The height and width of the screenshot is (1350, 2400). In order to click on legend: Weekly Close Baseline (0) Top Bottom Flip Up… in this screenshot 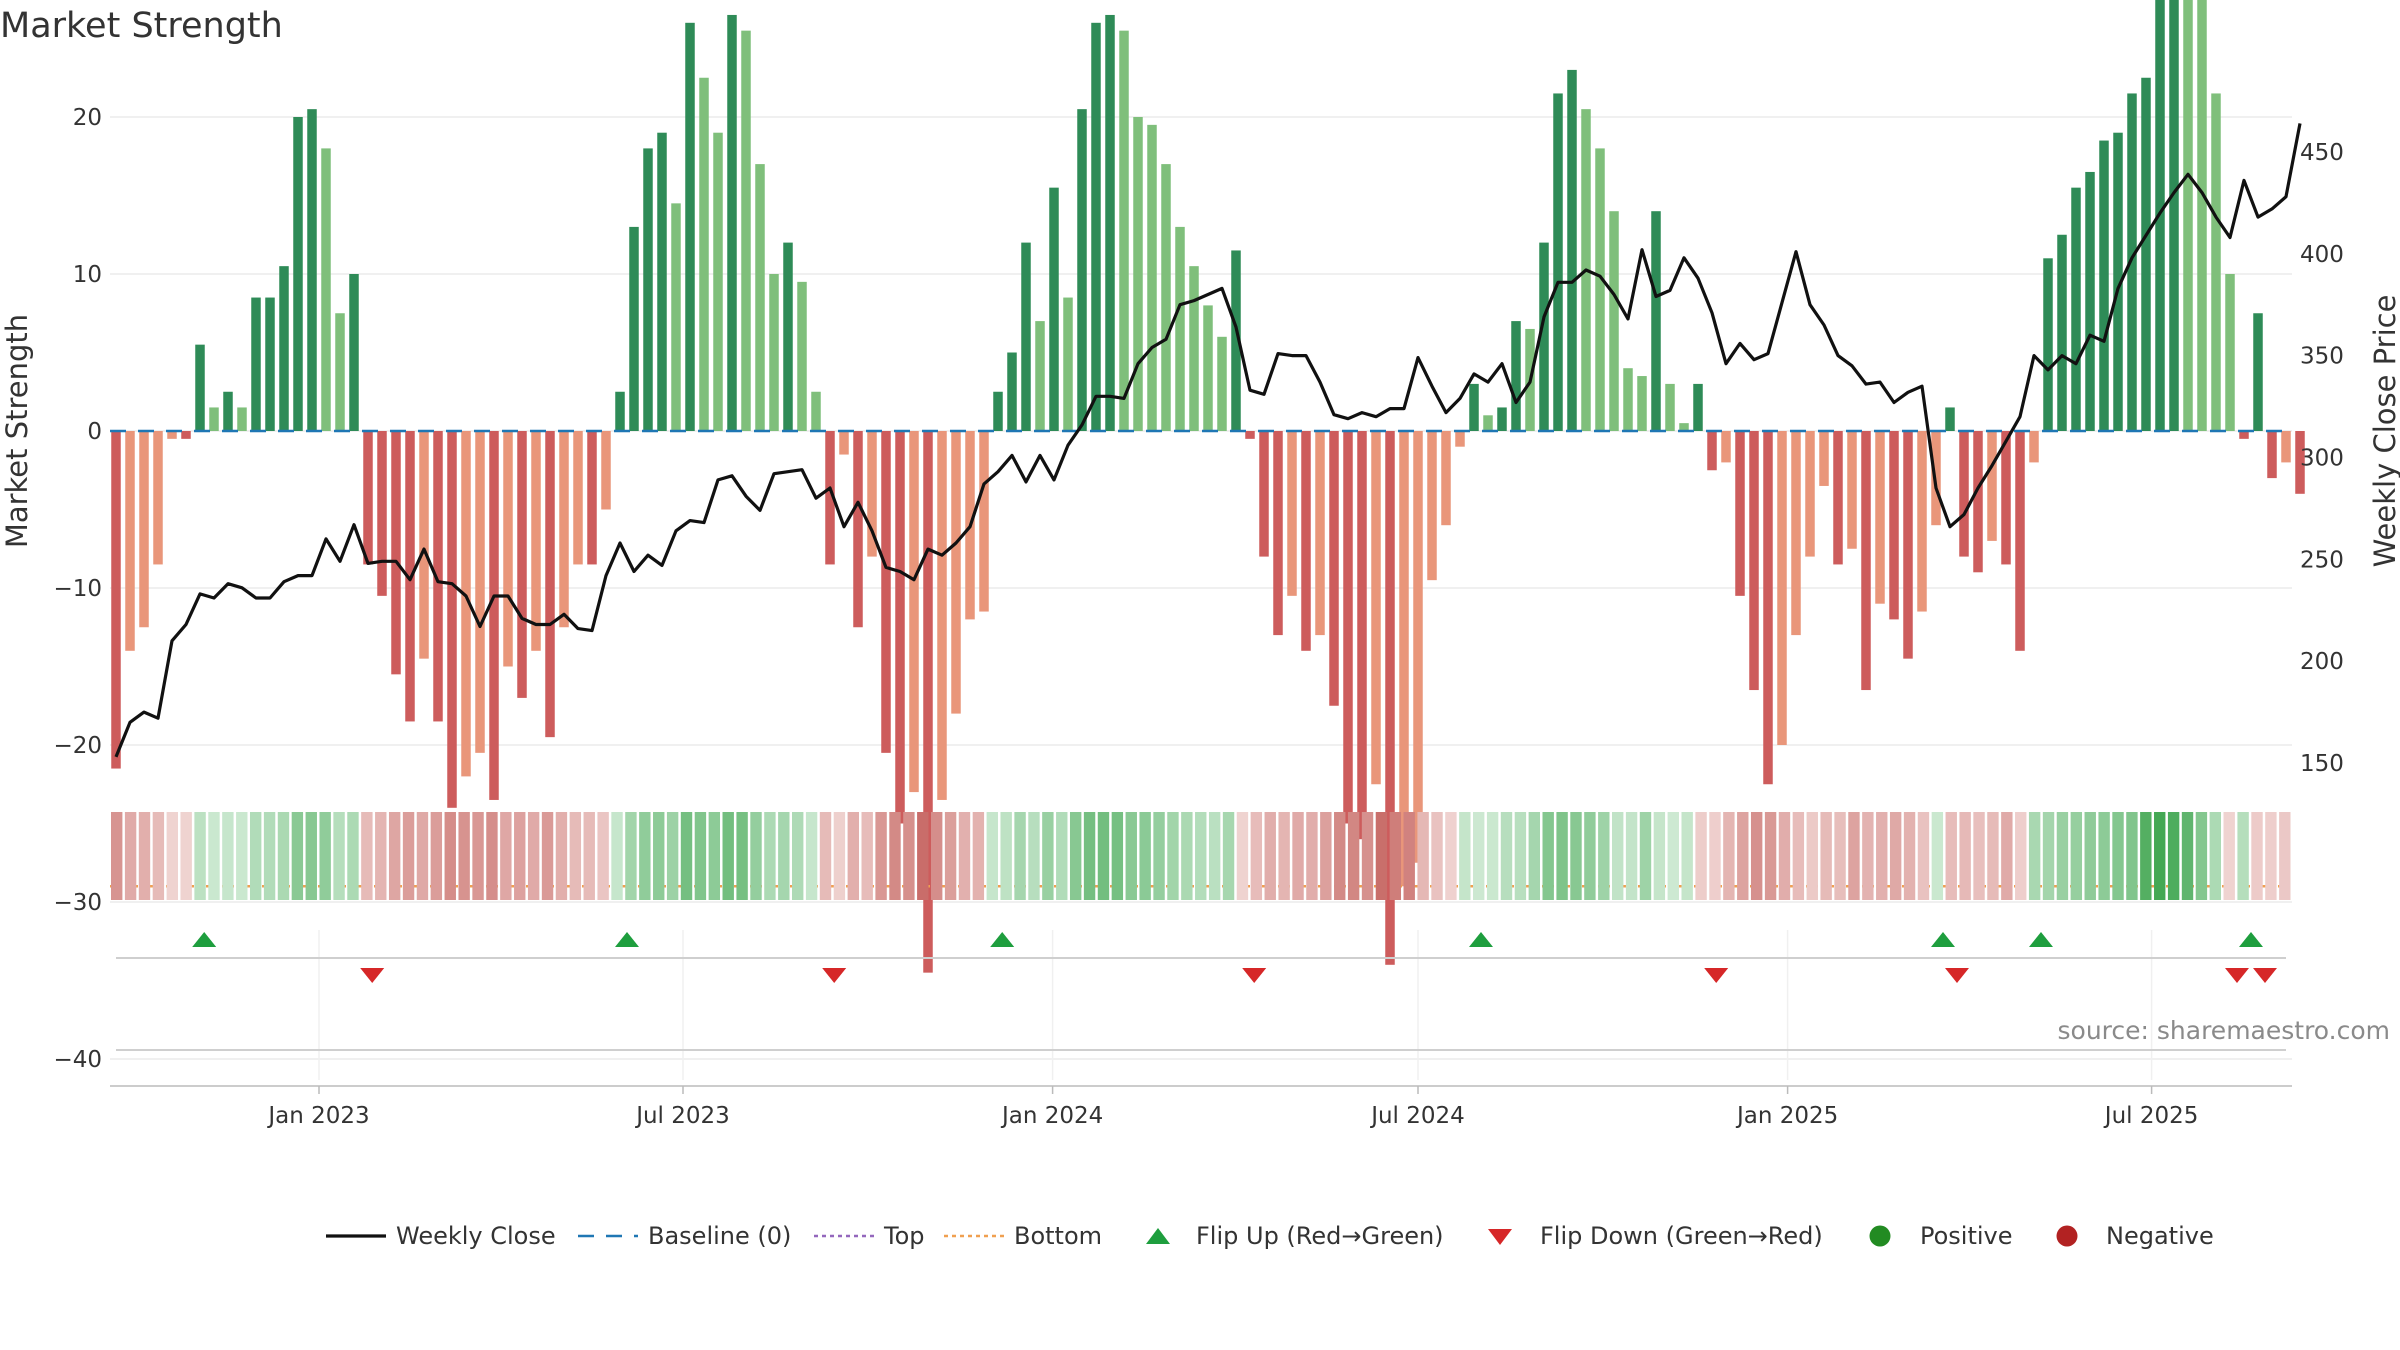, I will do `click(1270, 1236)`.